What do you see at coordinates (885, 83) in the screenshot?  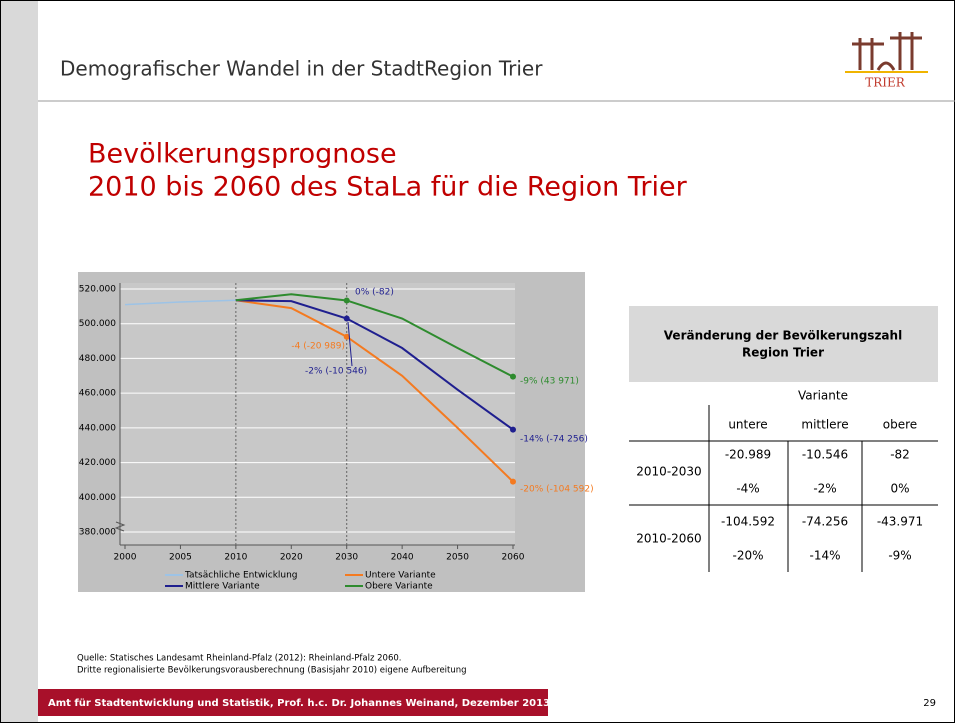 I see `logo-text: TRIER` at bounding box center [885, 83].